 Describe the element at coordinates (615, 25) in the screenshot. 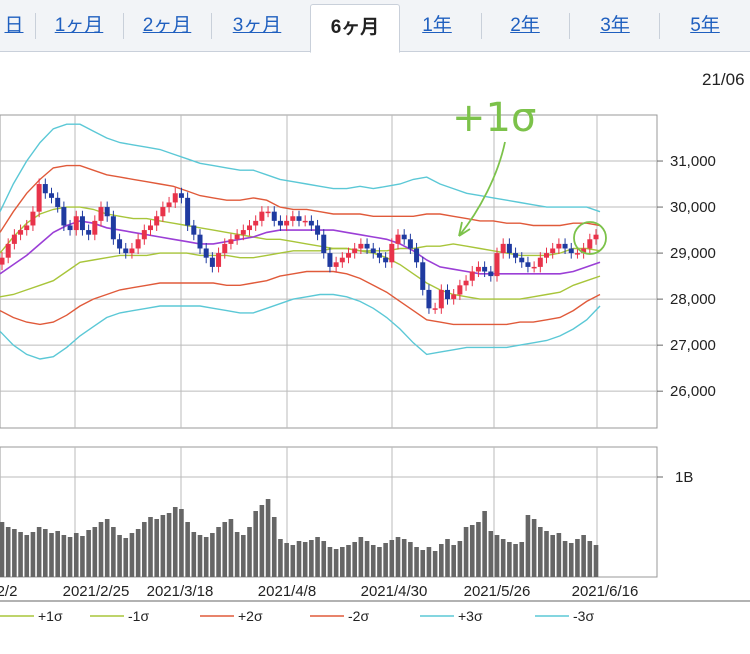

I see `tab-7: 3年` at that location.